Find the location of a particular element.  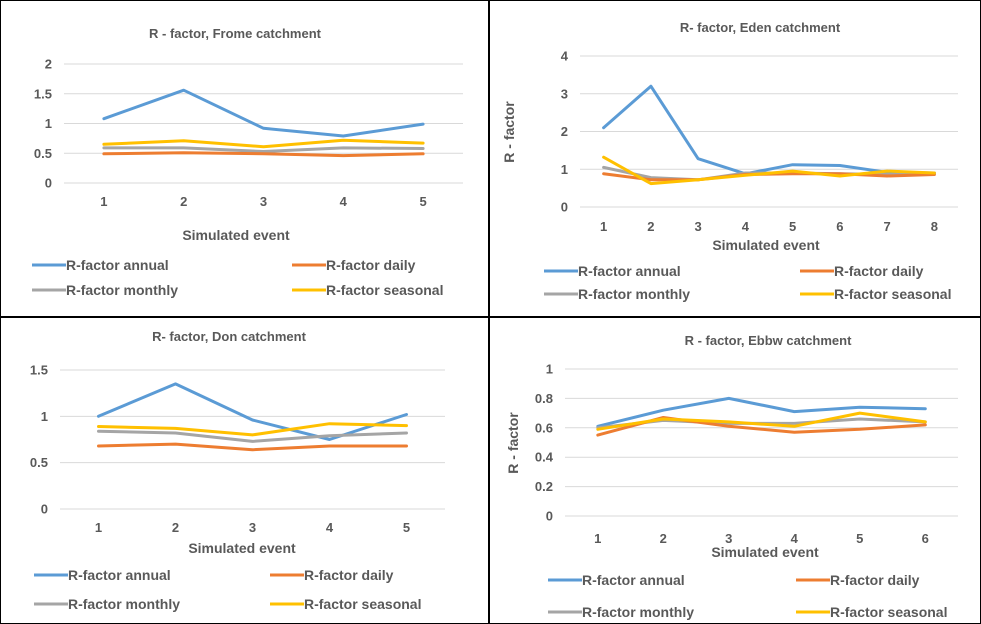

chart-title: R - factor, Frome catchment is located at coordinates (235, 33).